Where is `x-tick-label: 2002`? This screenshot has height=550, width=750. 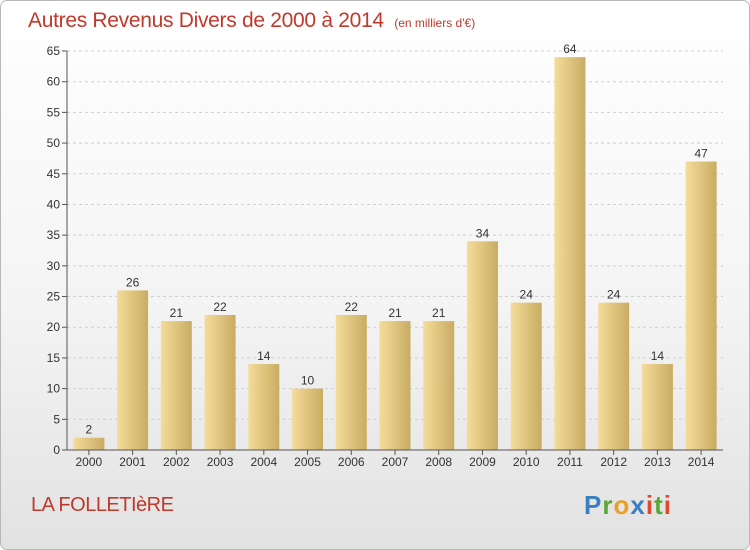
x-tick-label: 2002 is located at coordinates (176, 462).